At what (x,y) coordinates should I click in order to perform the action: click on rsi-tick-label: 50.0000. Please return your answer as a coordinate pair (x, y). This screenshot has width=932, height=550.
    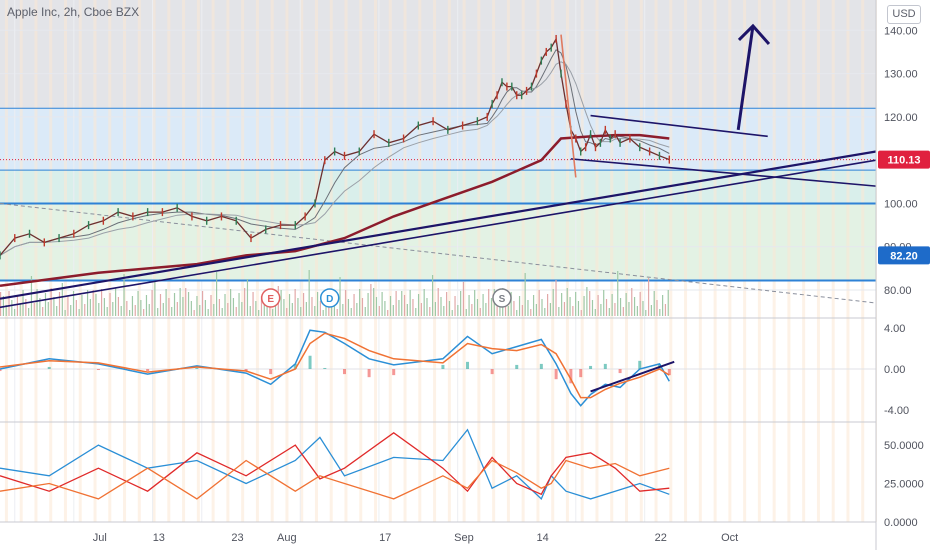
    Looking at the image, I should click on (904, 446).